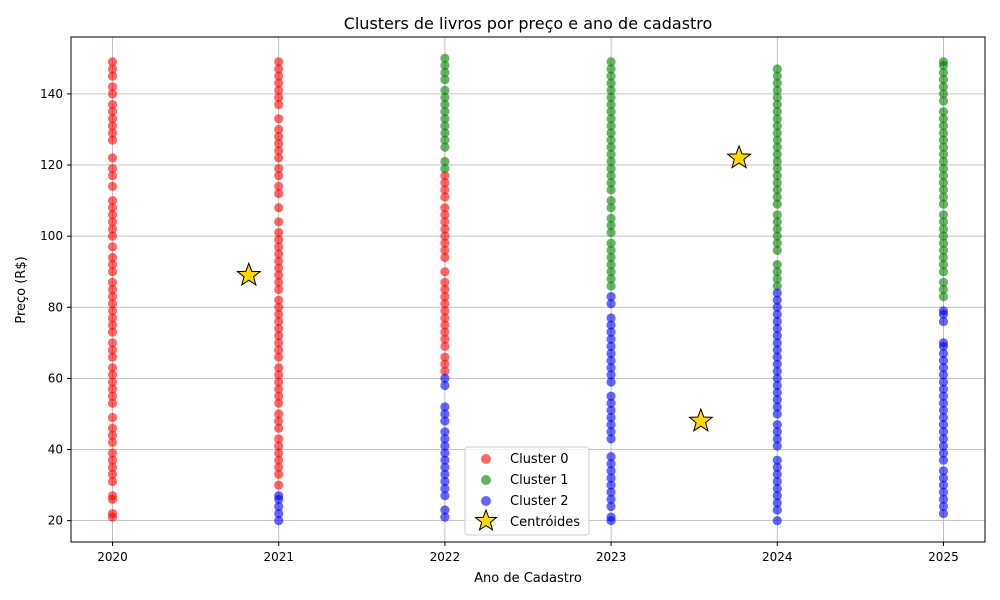  What do you see at coordinates (51, 94) in the screenshot?
I see `y-tick-label: 140` at bounding box center [51, 94].